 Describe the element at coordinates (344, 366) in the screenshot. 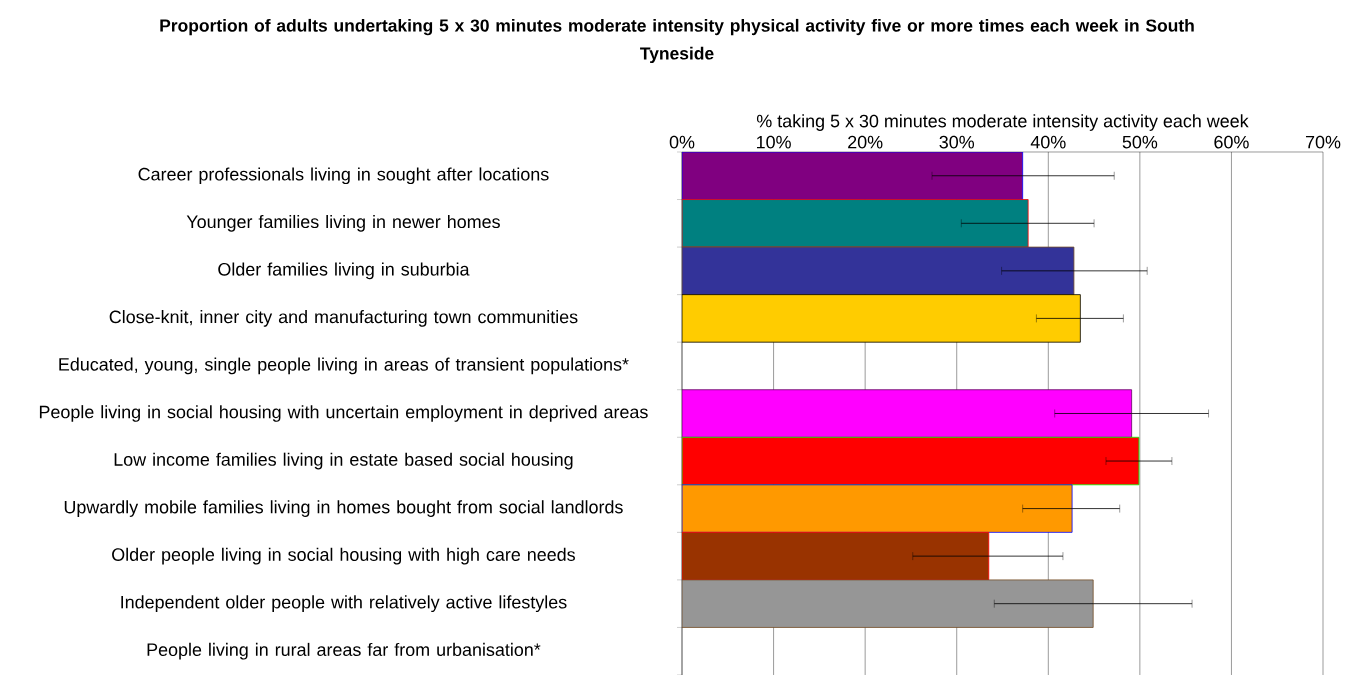

I see `y-tick-label: Educated, young, single people living in areas of transient populations*` at that location.